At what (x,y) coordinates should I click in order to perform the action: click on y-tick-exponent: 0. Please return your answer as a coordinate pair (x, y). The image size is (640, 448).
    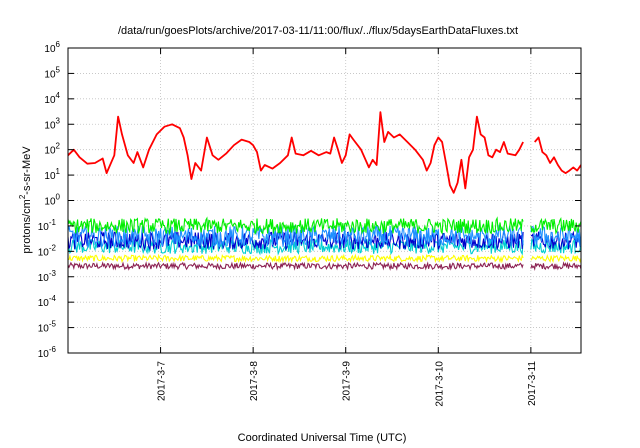
    Looking at the image, I should click on (58, 197).